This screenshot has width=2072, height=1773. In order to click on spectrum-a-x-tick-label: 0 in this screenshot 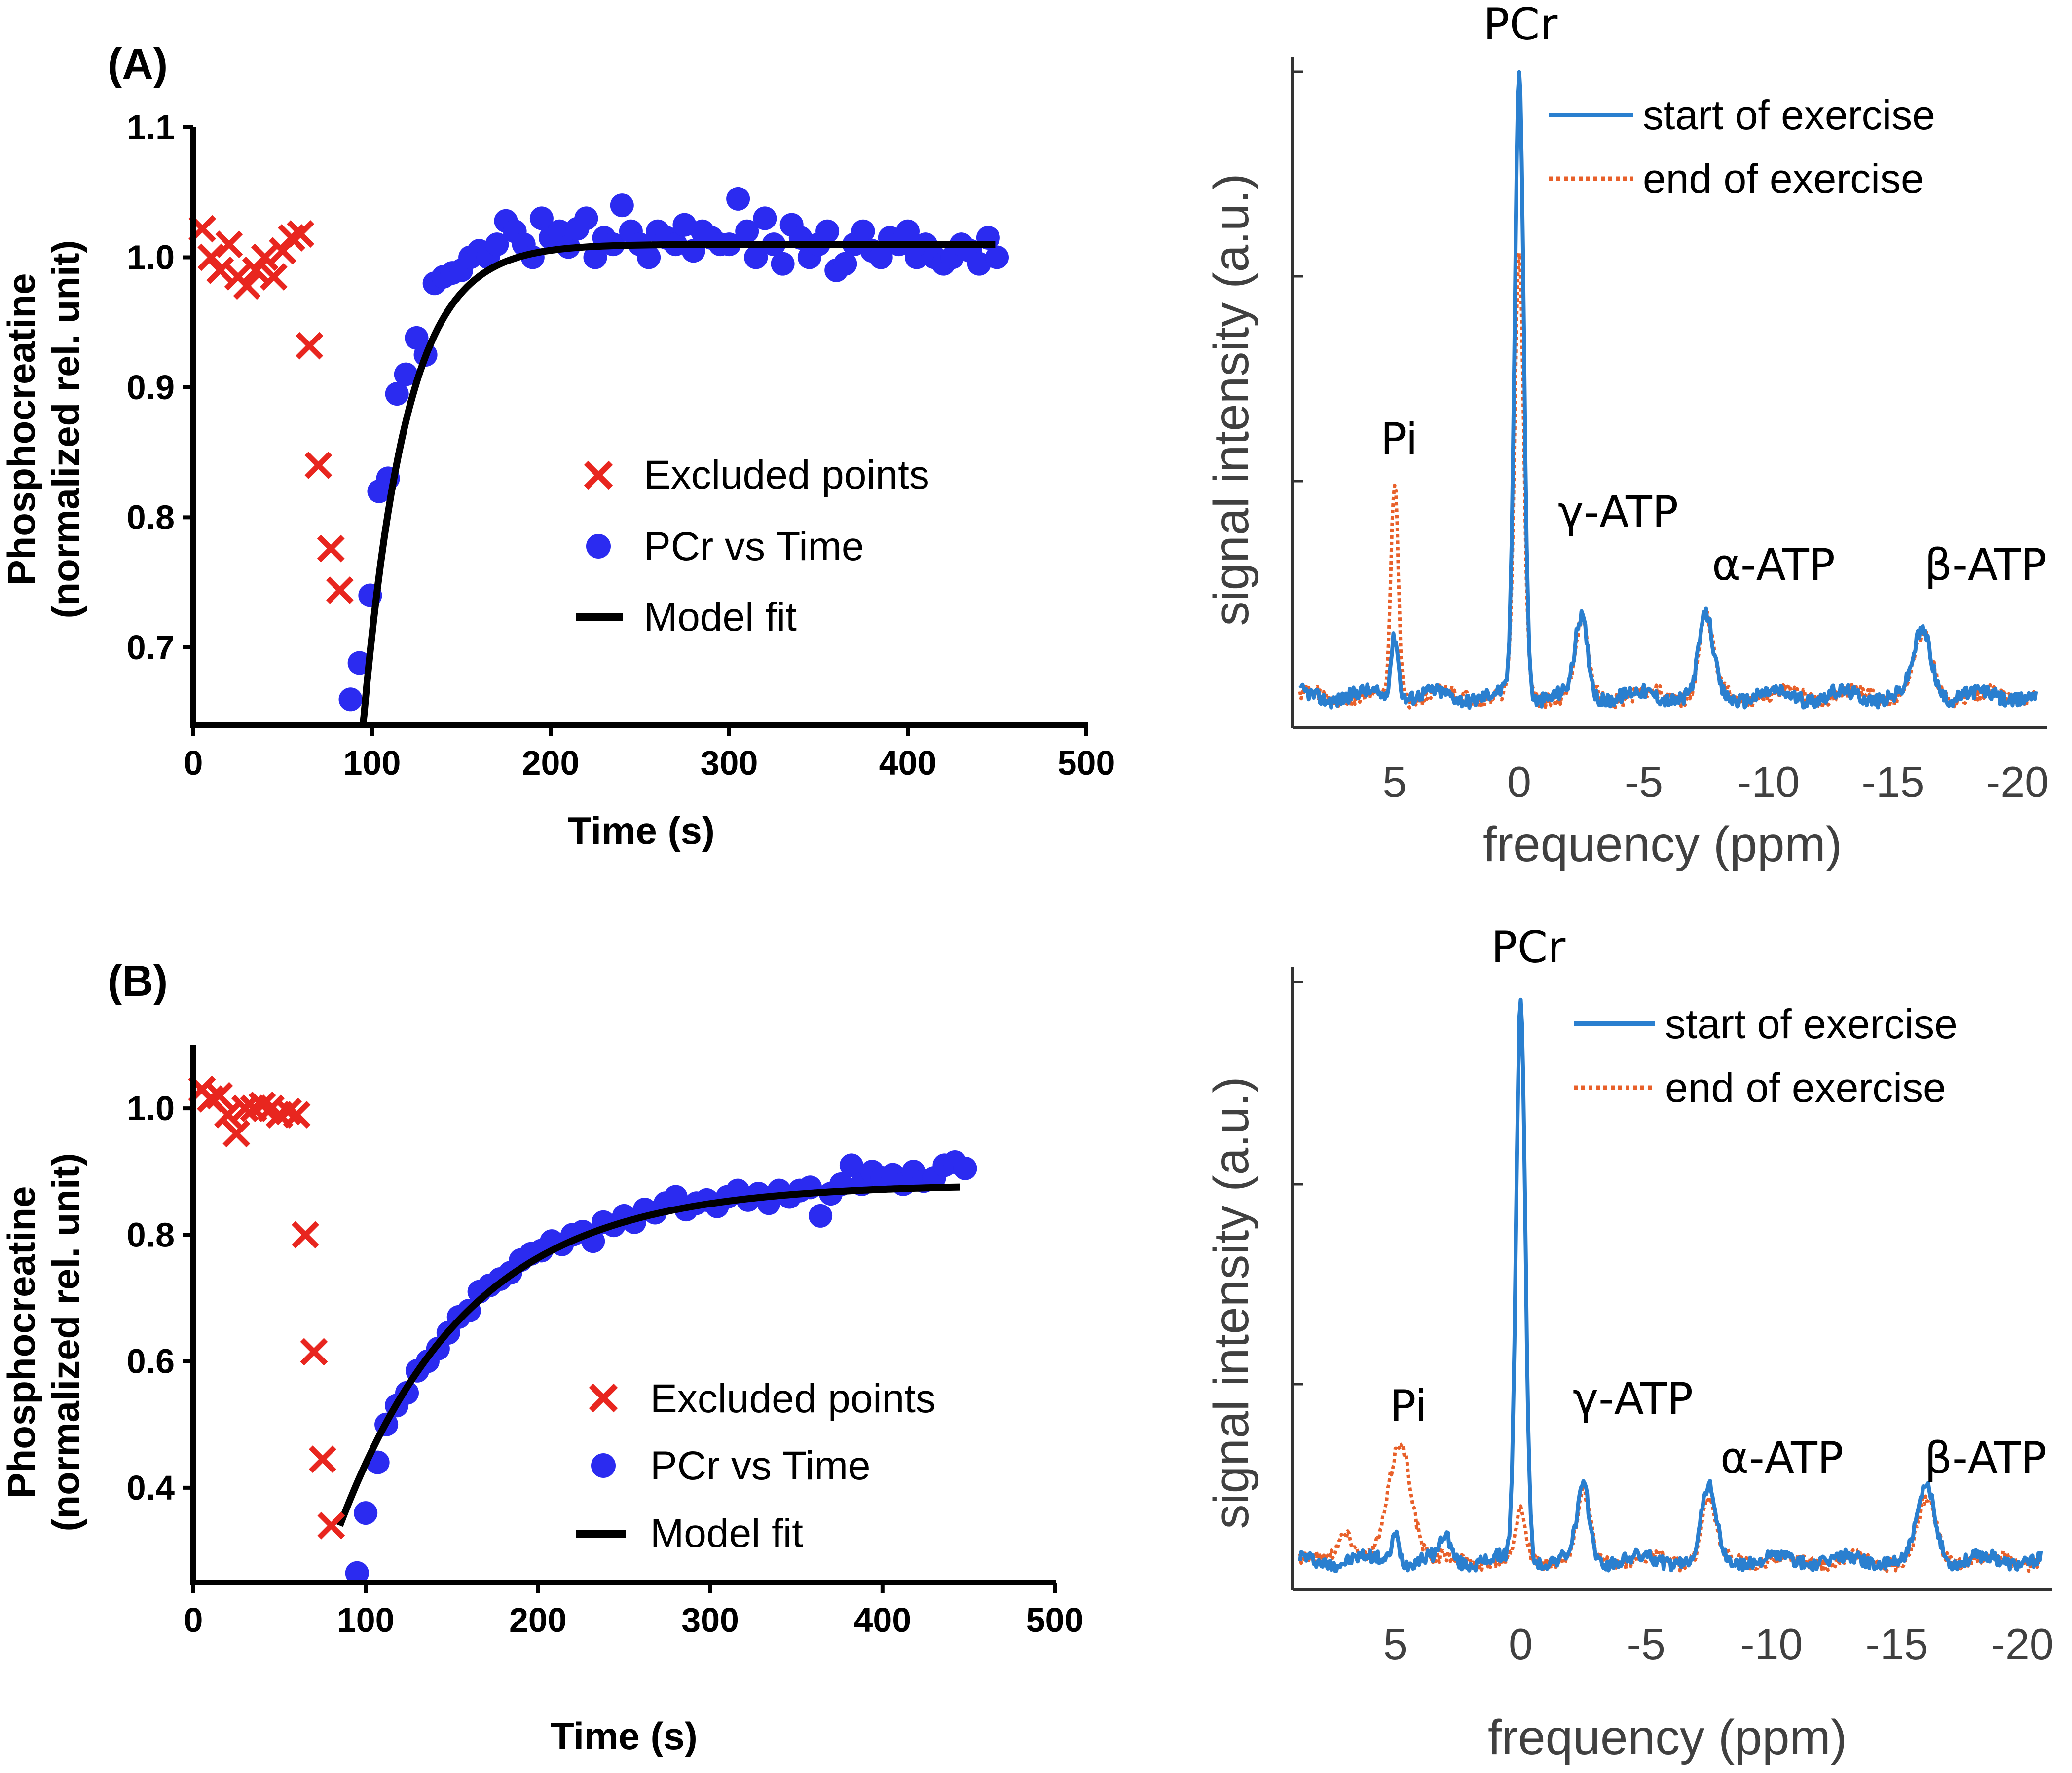, I will do `click(1519, 781)`.